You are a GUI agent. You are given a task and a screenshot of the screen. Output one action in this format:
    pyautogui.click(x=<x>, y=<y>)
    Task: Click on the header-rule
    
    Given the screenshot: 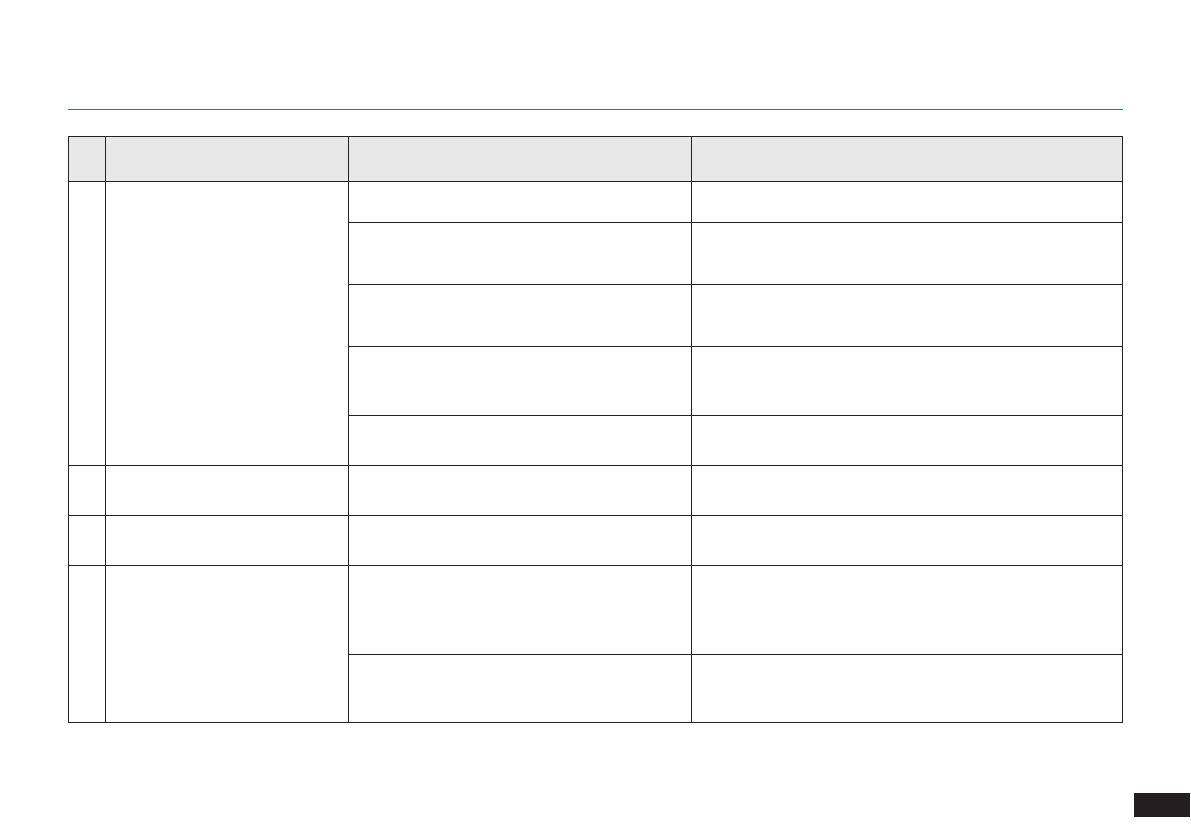 What is the action you would take?
    pyautogui.click(x=595, y=109)
    